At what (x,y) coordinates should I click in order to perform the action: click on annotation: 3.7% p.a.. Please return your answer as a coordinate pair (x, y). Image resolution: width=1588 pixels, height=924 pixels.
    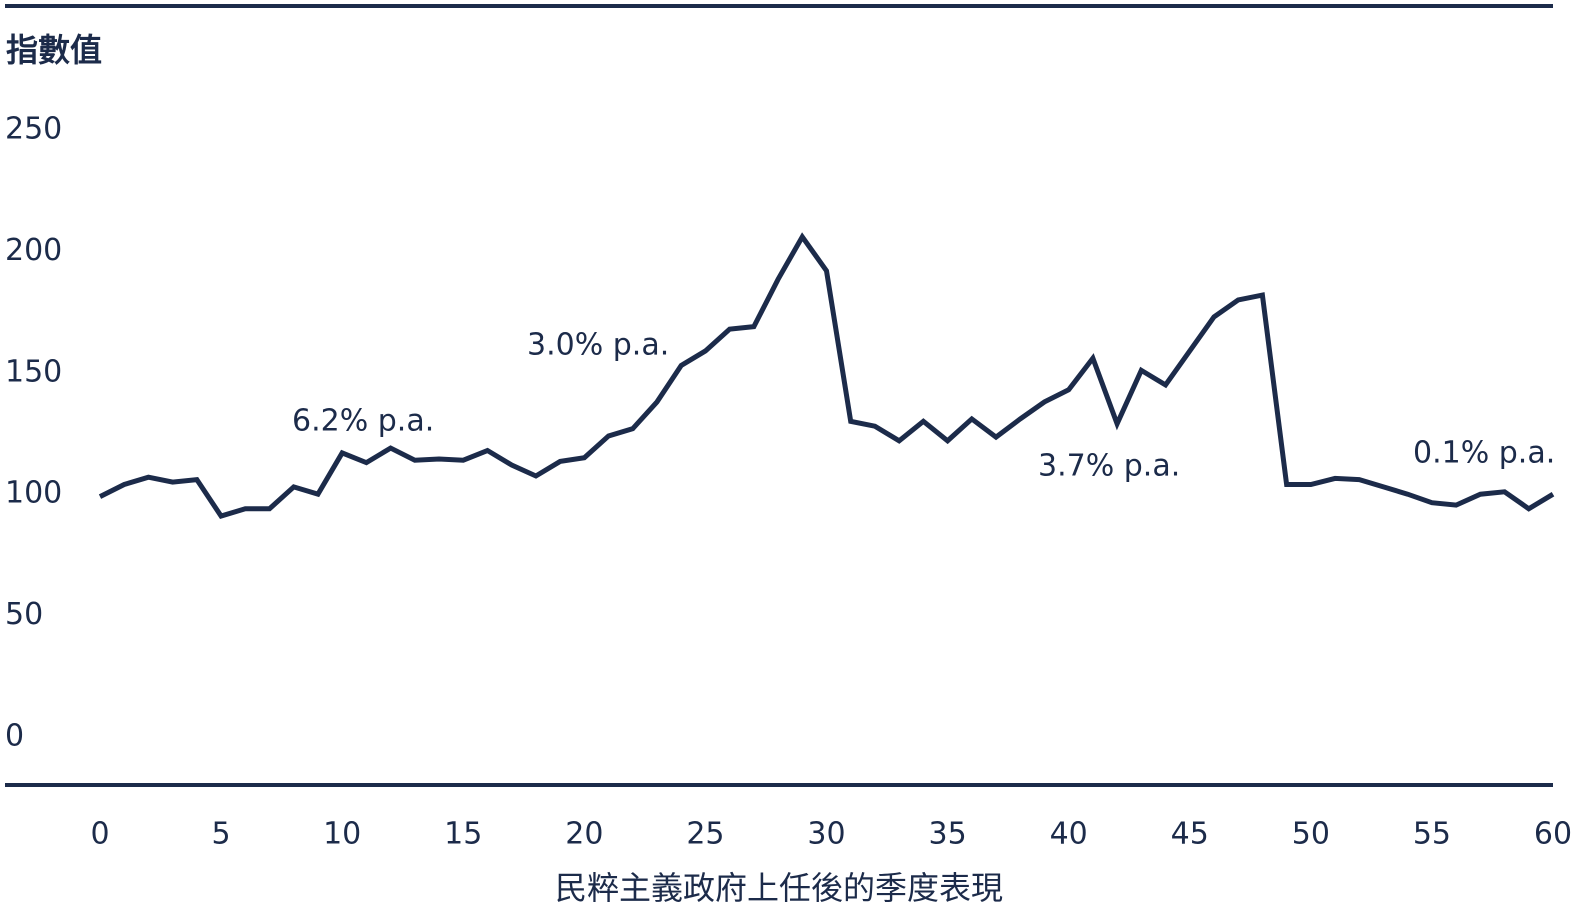
    Looking at the image, I should click on (1109, 466).